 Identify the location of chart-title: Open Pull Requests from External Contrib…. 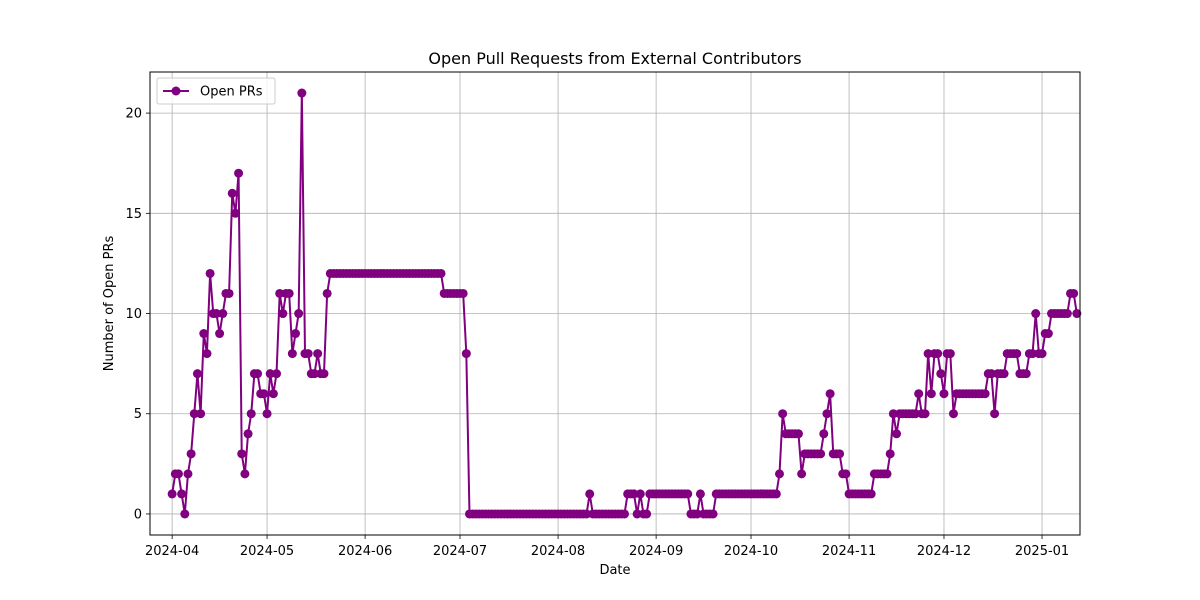
(614, 58).